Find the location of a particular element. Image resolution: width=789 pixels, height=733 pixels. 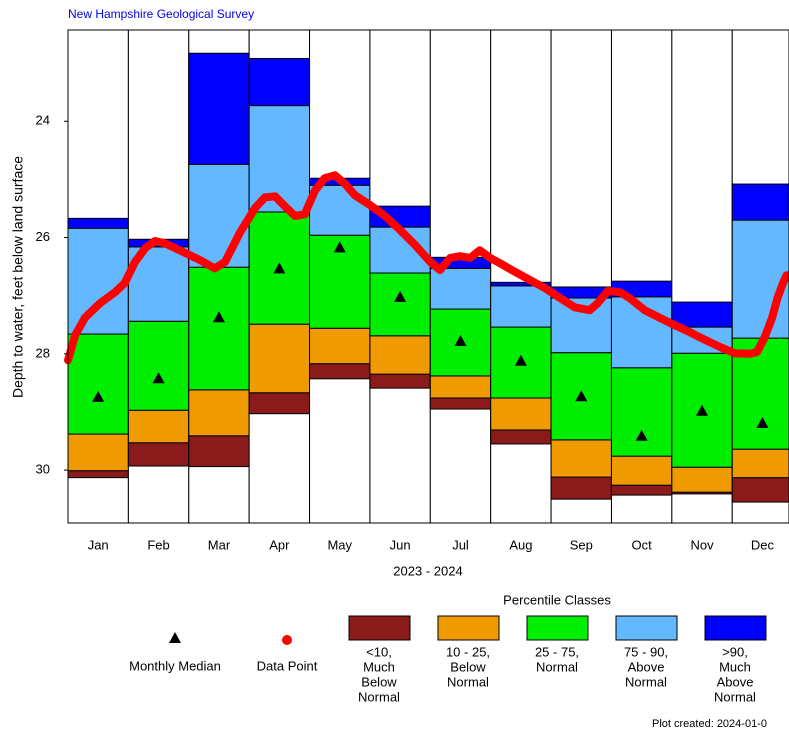

chart-title: New Hampshire Geological Survey is located at coordinates (161, 14).